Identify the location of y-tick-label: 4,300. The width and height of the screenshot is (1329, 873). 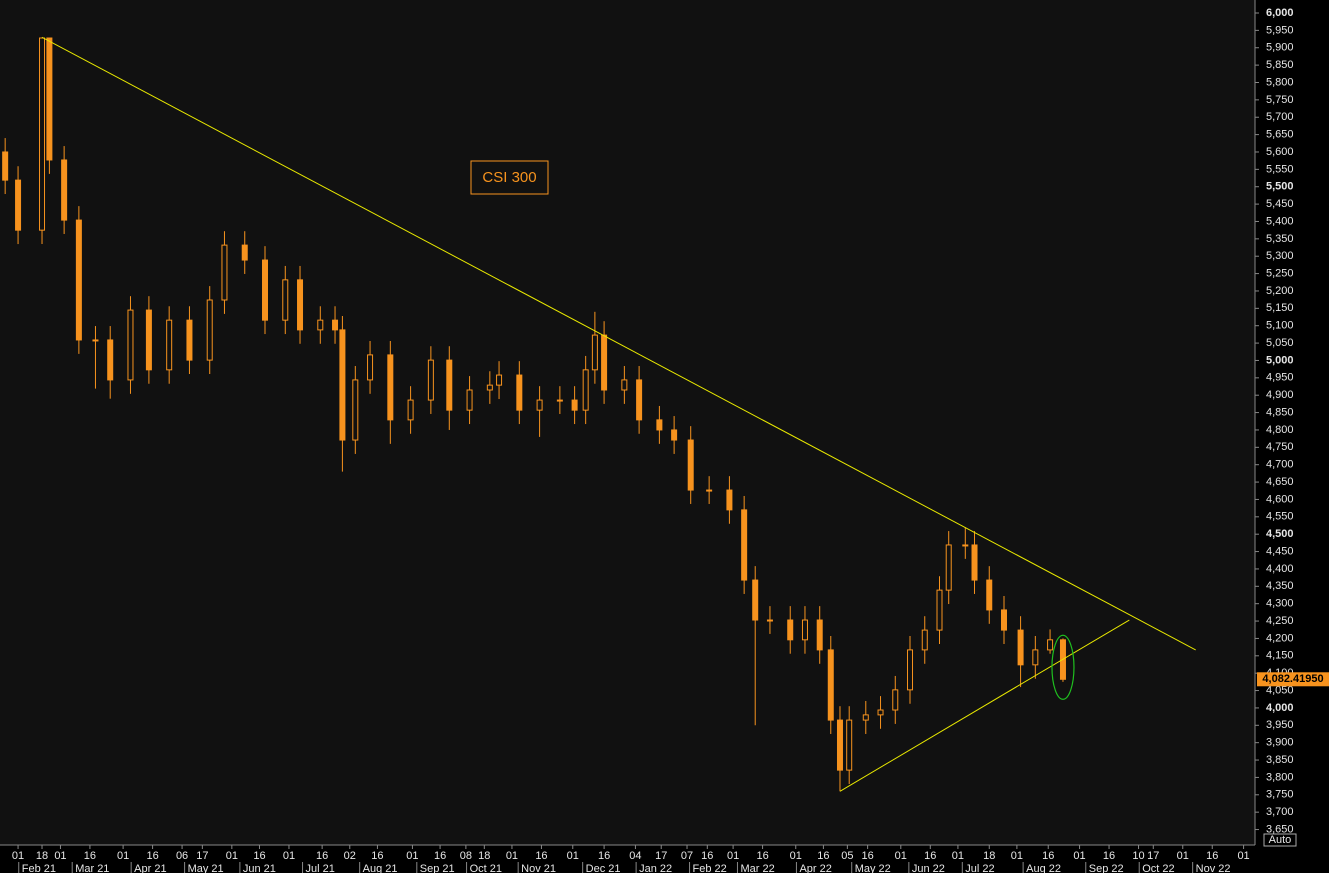
(1280, 604).